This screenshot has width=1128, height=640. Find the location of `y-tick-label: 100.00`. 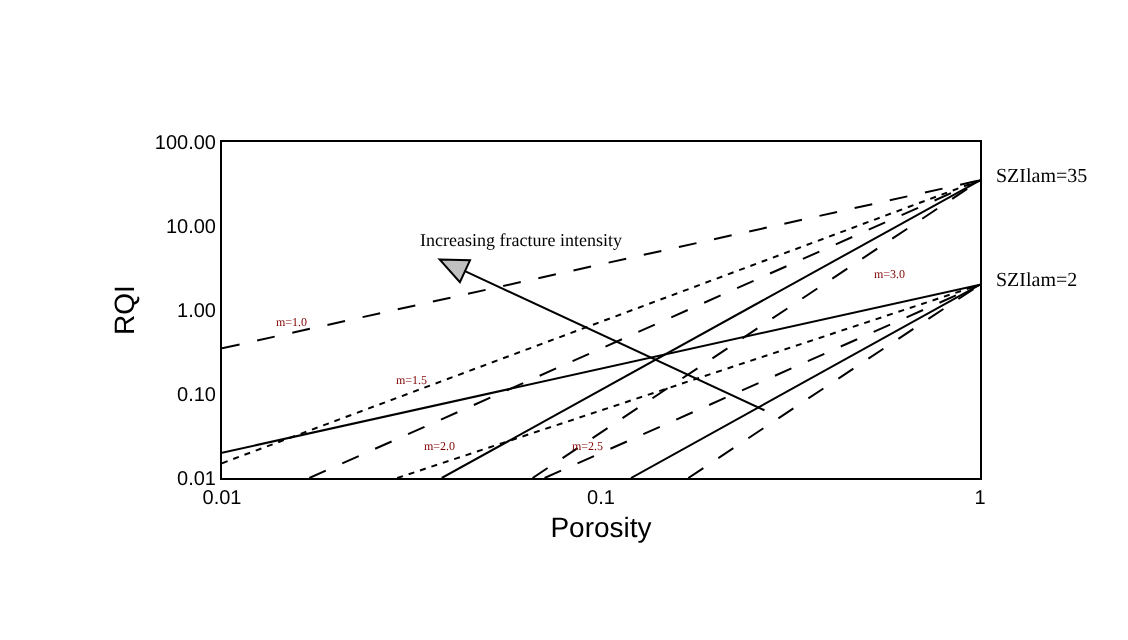

y-tick-label: 100.00 is located at coordinates (185, 144).